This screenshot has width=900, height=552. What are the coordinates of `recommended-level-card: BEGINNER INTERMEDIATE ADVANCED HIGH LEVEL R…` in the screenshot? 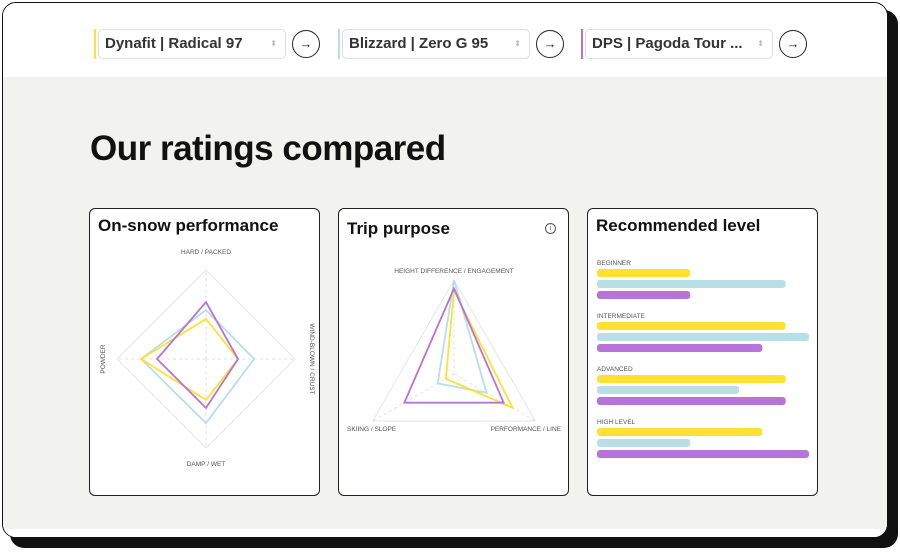 It's located at (702, 352).